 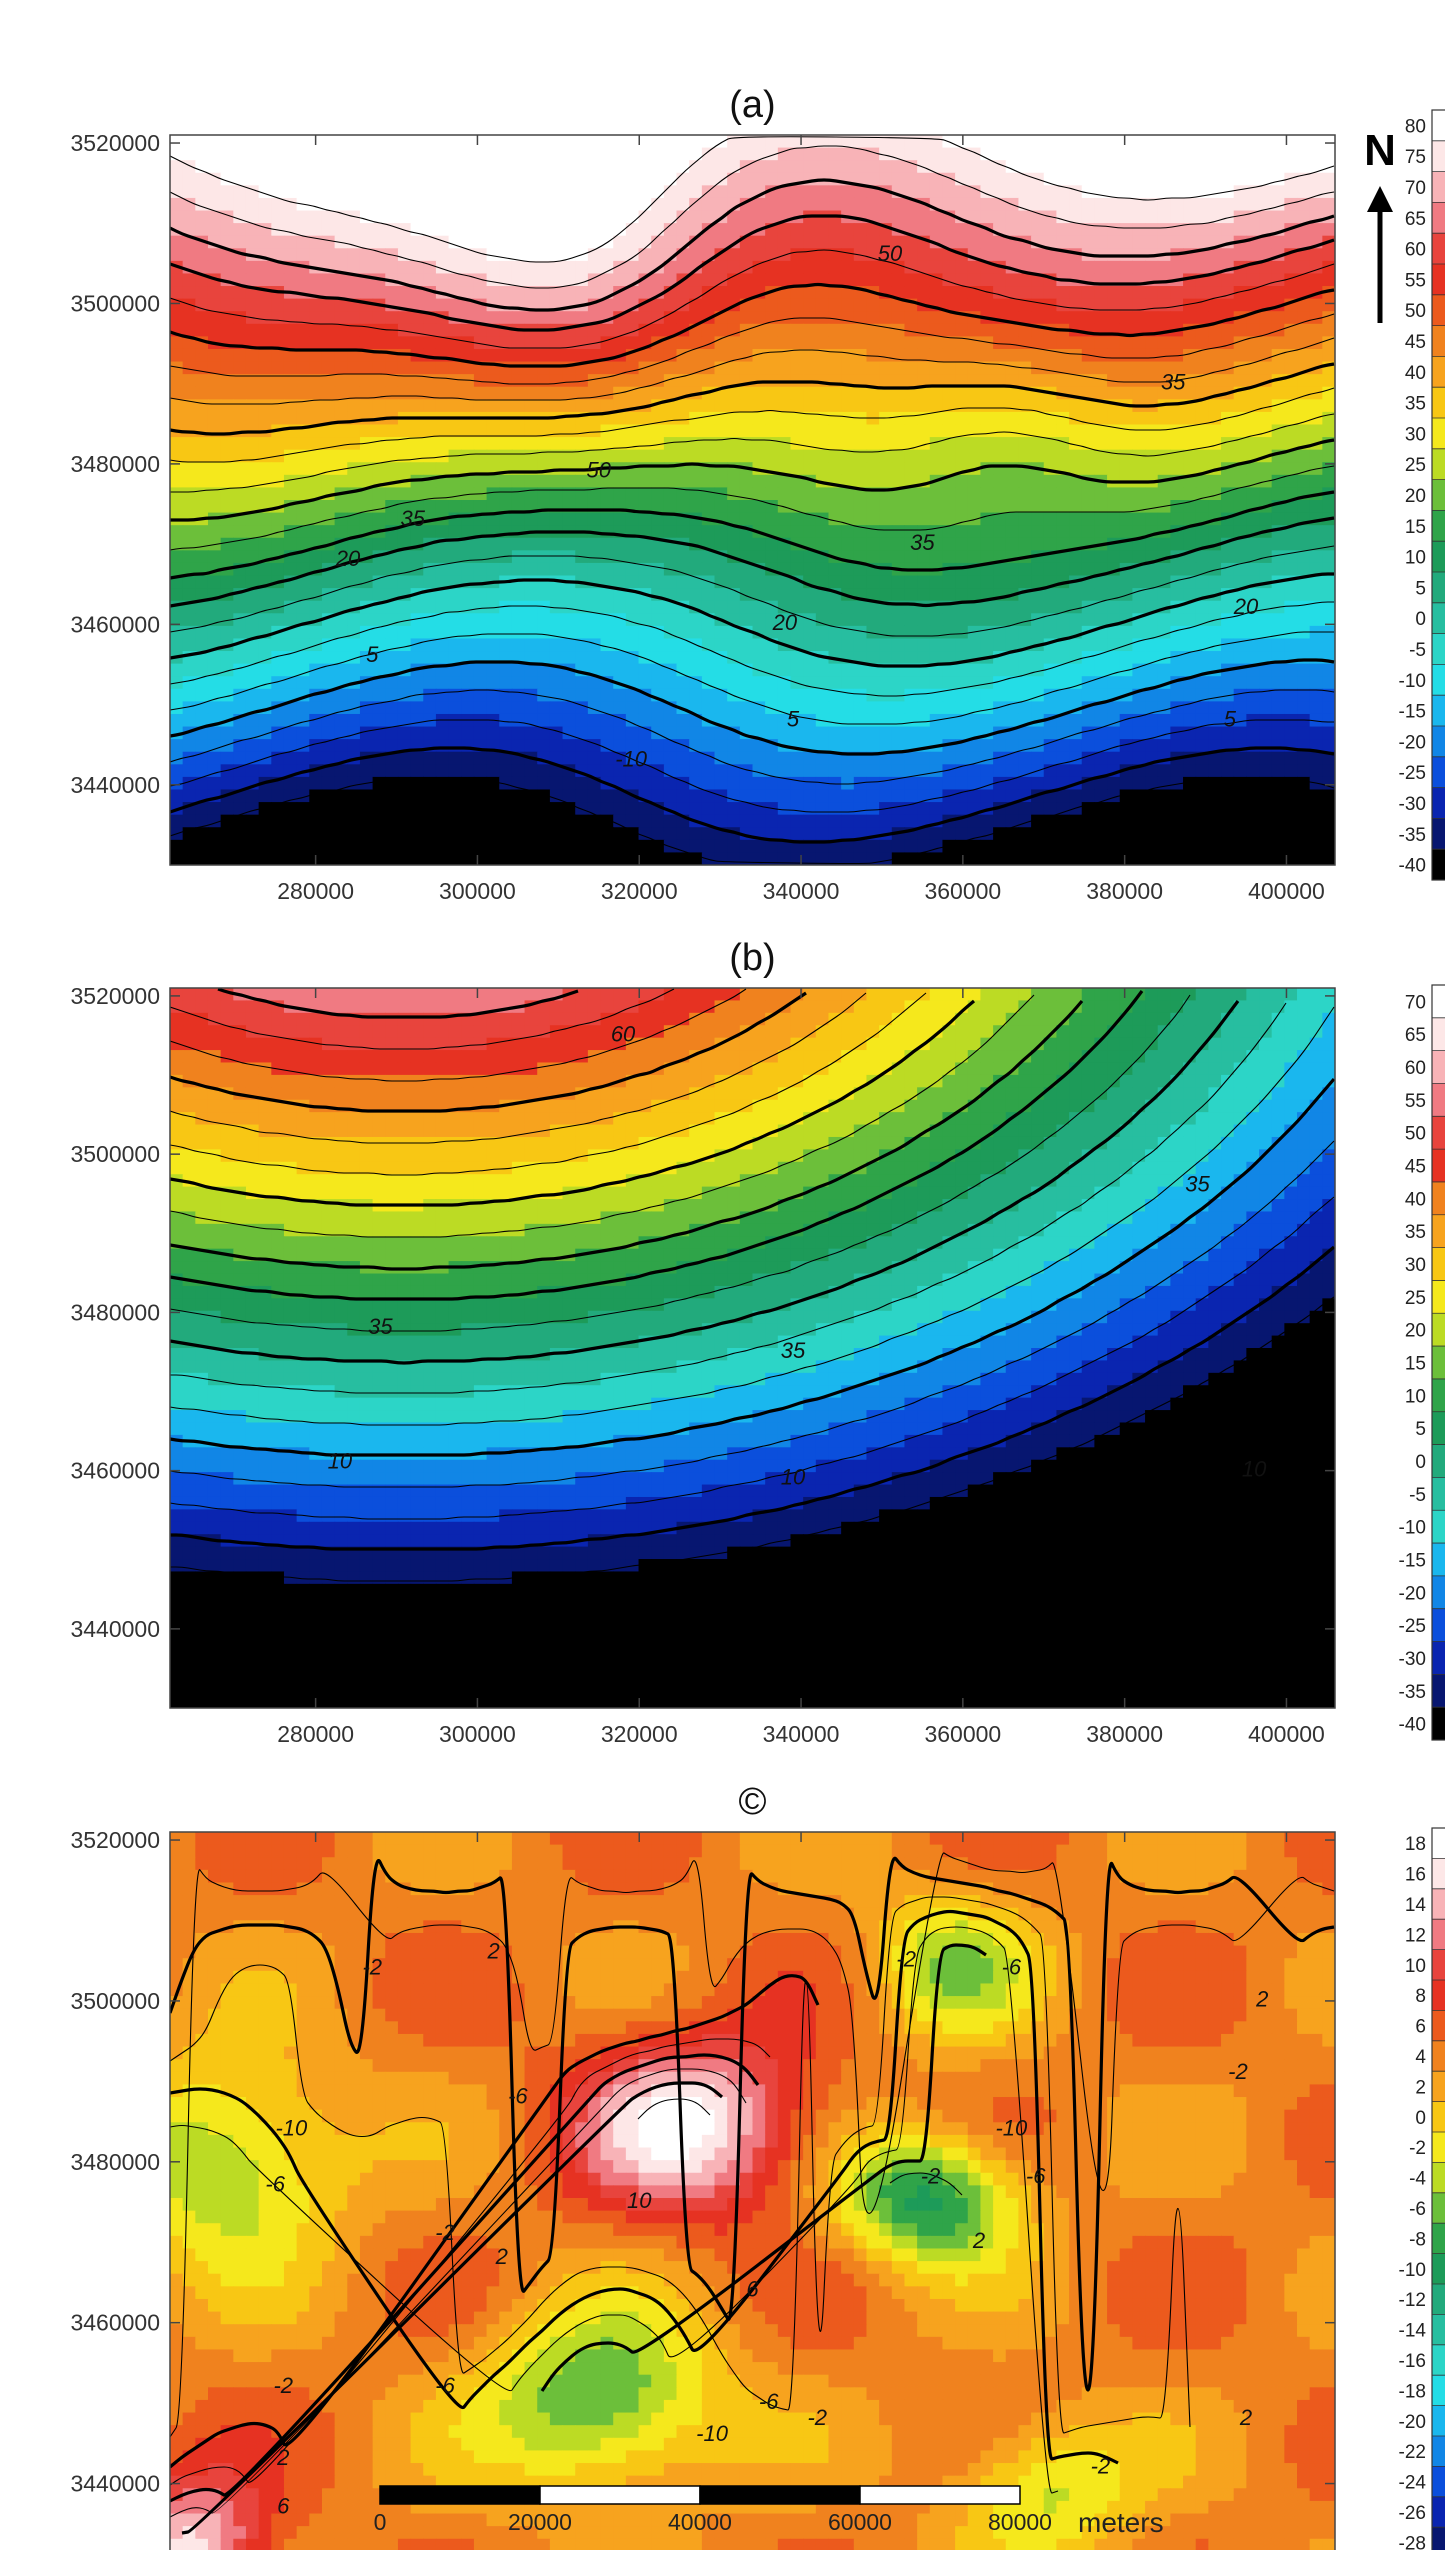 What do you see at coordinates (1412, 1626) in the screenshot?
I see `colorbar-label: -25` at bounding box center [1412, 1626].